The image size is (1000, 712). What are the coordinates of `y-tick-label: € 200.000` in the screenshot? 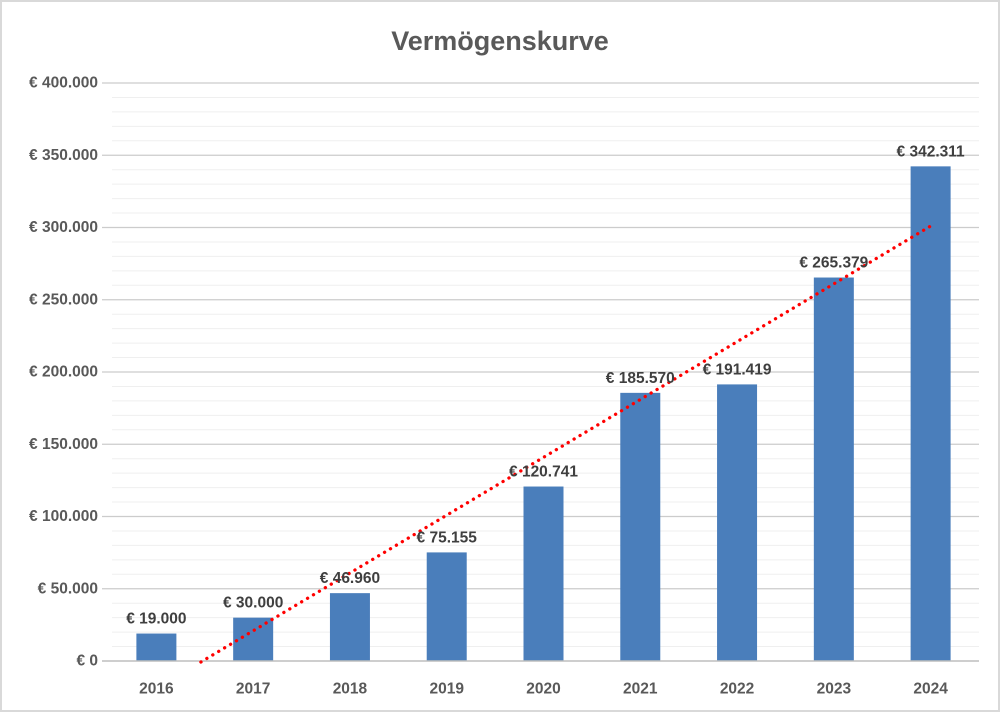 It's located at (63, 372).